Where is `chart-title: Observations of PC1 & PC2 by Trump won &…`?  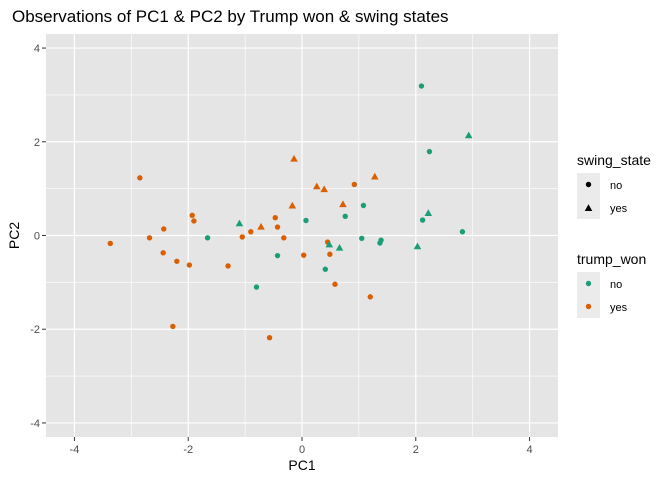
chart-title: Observations of PC1 & PC2 by Trump won &… is located at coordinates (230, 16).